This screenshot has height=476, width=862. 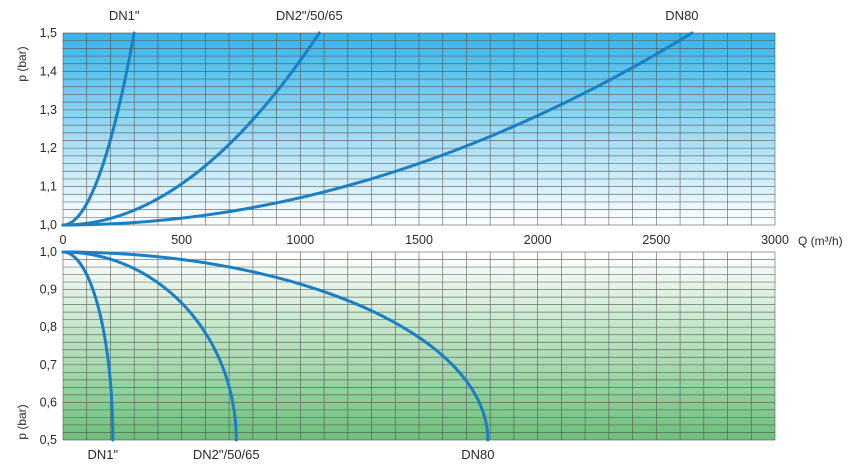 I want to click on y-tick-label: 0,7, so click(x=48, y=365).